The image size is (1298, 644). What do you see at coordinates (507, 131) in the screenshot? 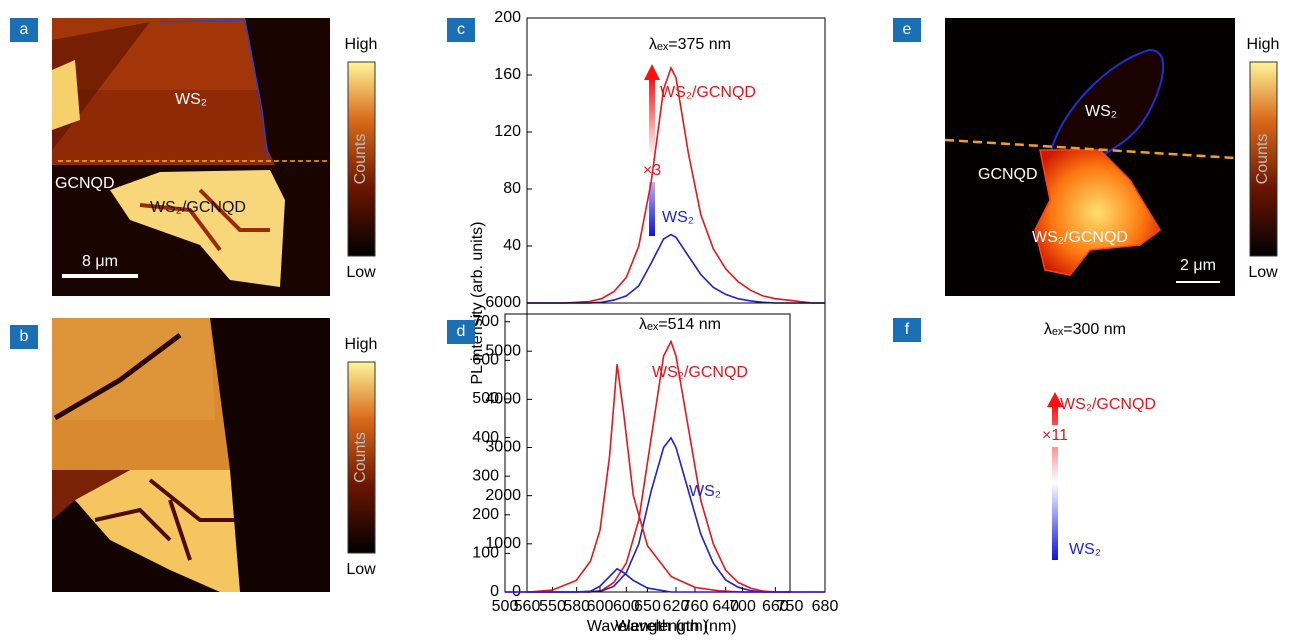
I see `y-tick-label: 120` at bounding box center [507, 131].